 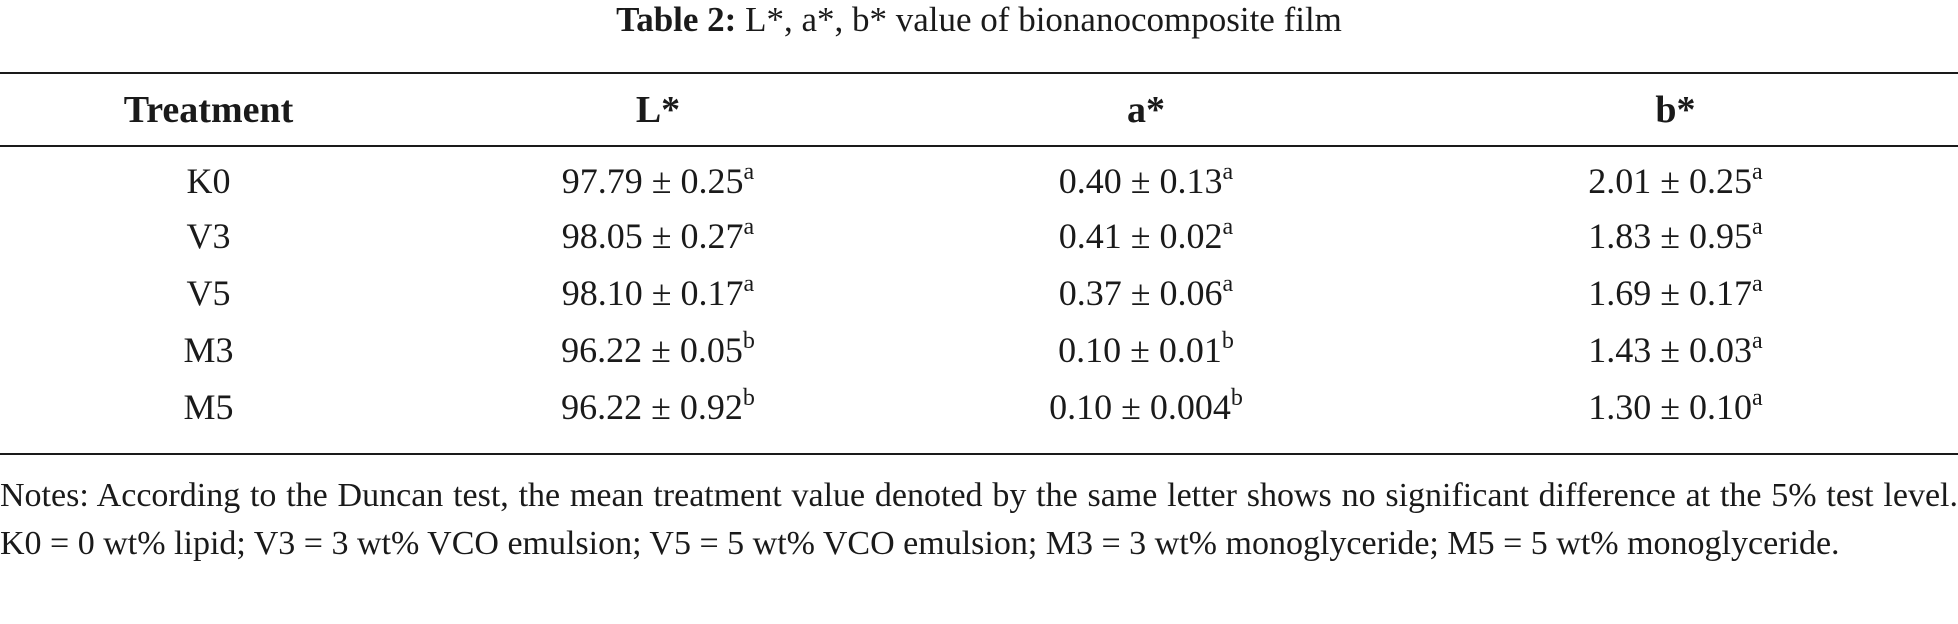 I want to click on header-l-star: L*, so click(x=658, y=109).